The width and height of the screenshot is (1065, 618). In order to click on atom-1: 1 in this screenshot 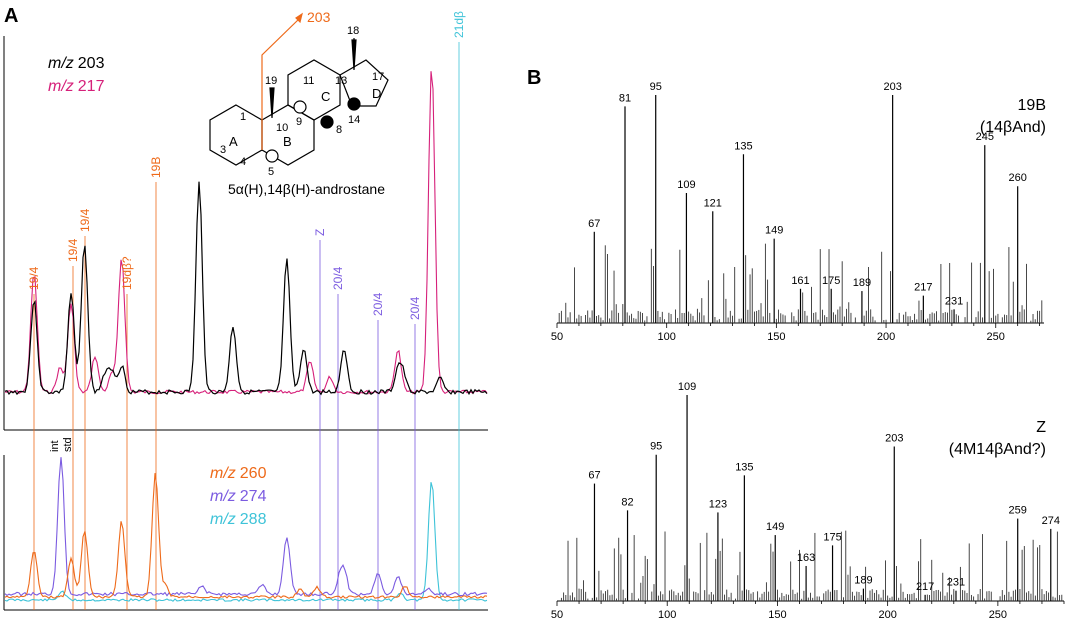, I will do `click(243, 117)`.